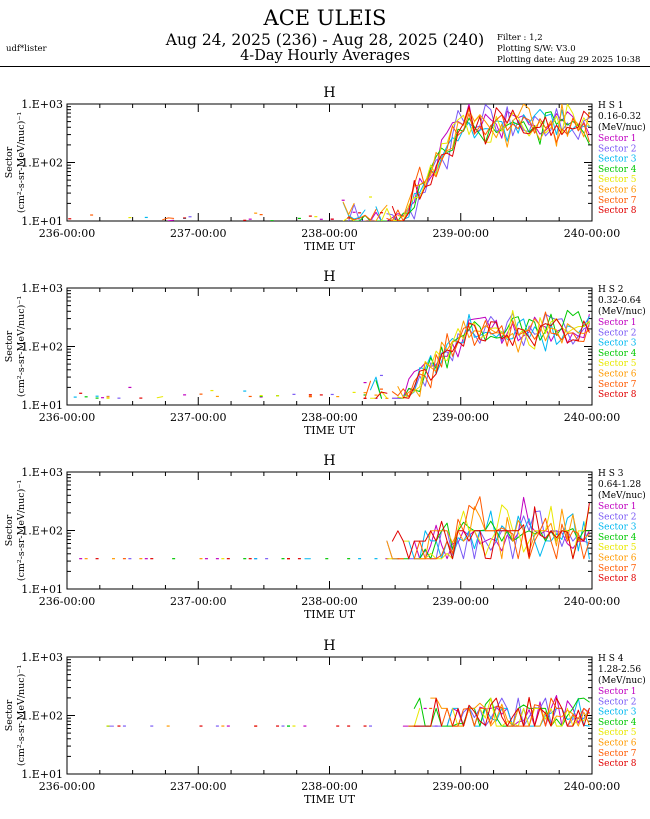 The width and height of the screenshot is (650, 819). I want to click on channel-label: H S 4, so click(611, 659).